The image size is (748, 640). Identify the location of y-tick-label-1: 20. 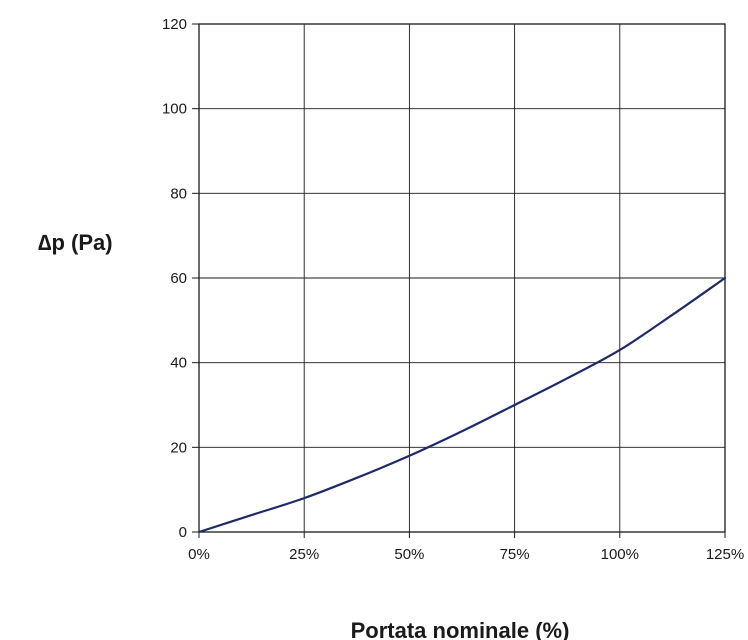
(178, 447).